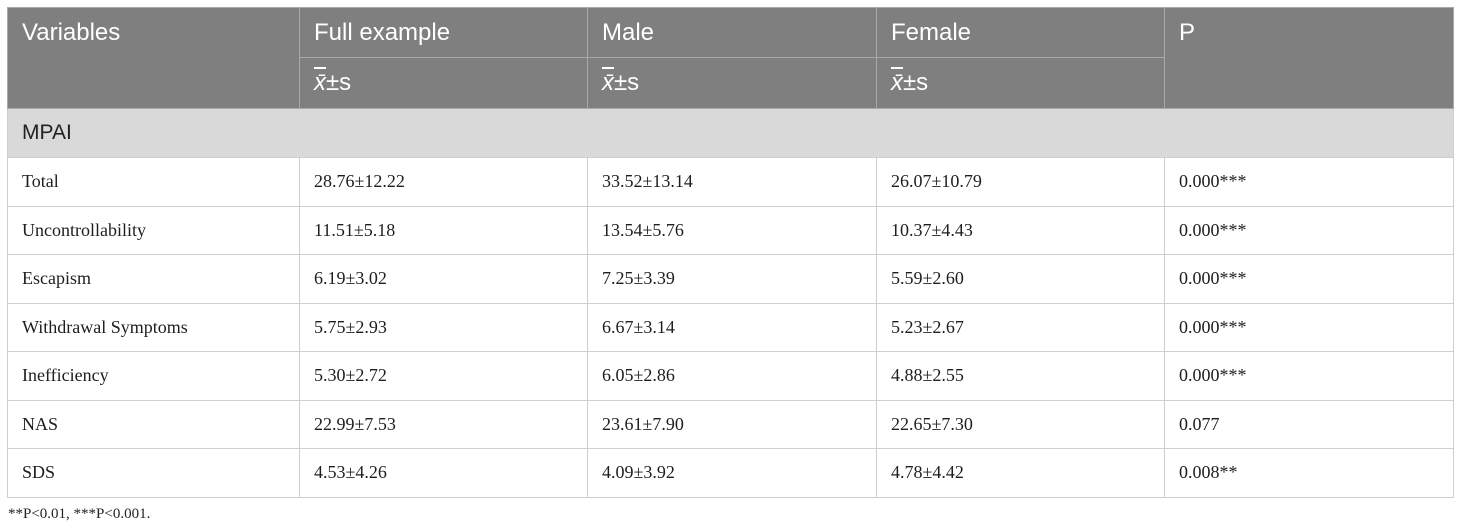  I want to click on cell-female: 26.07±10.79, so click(1020, 182).